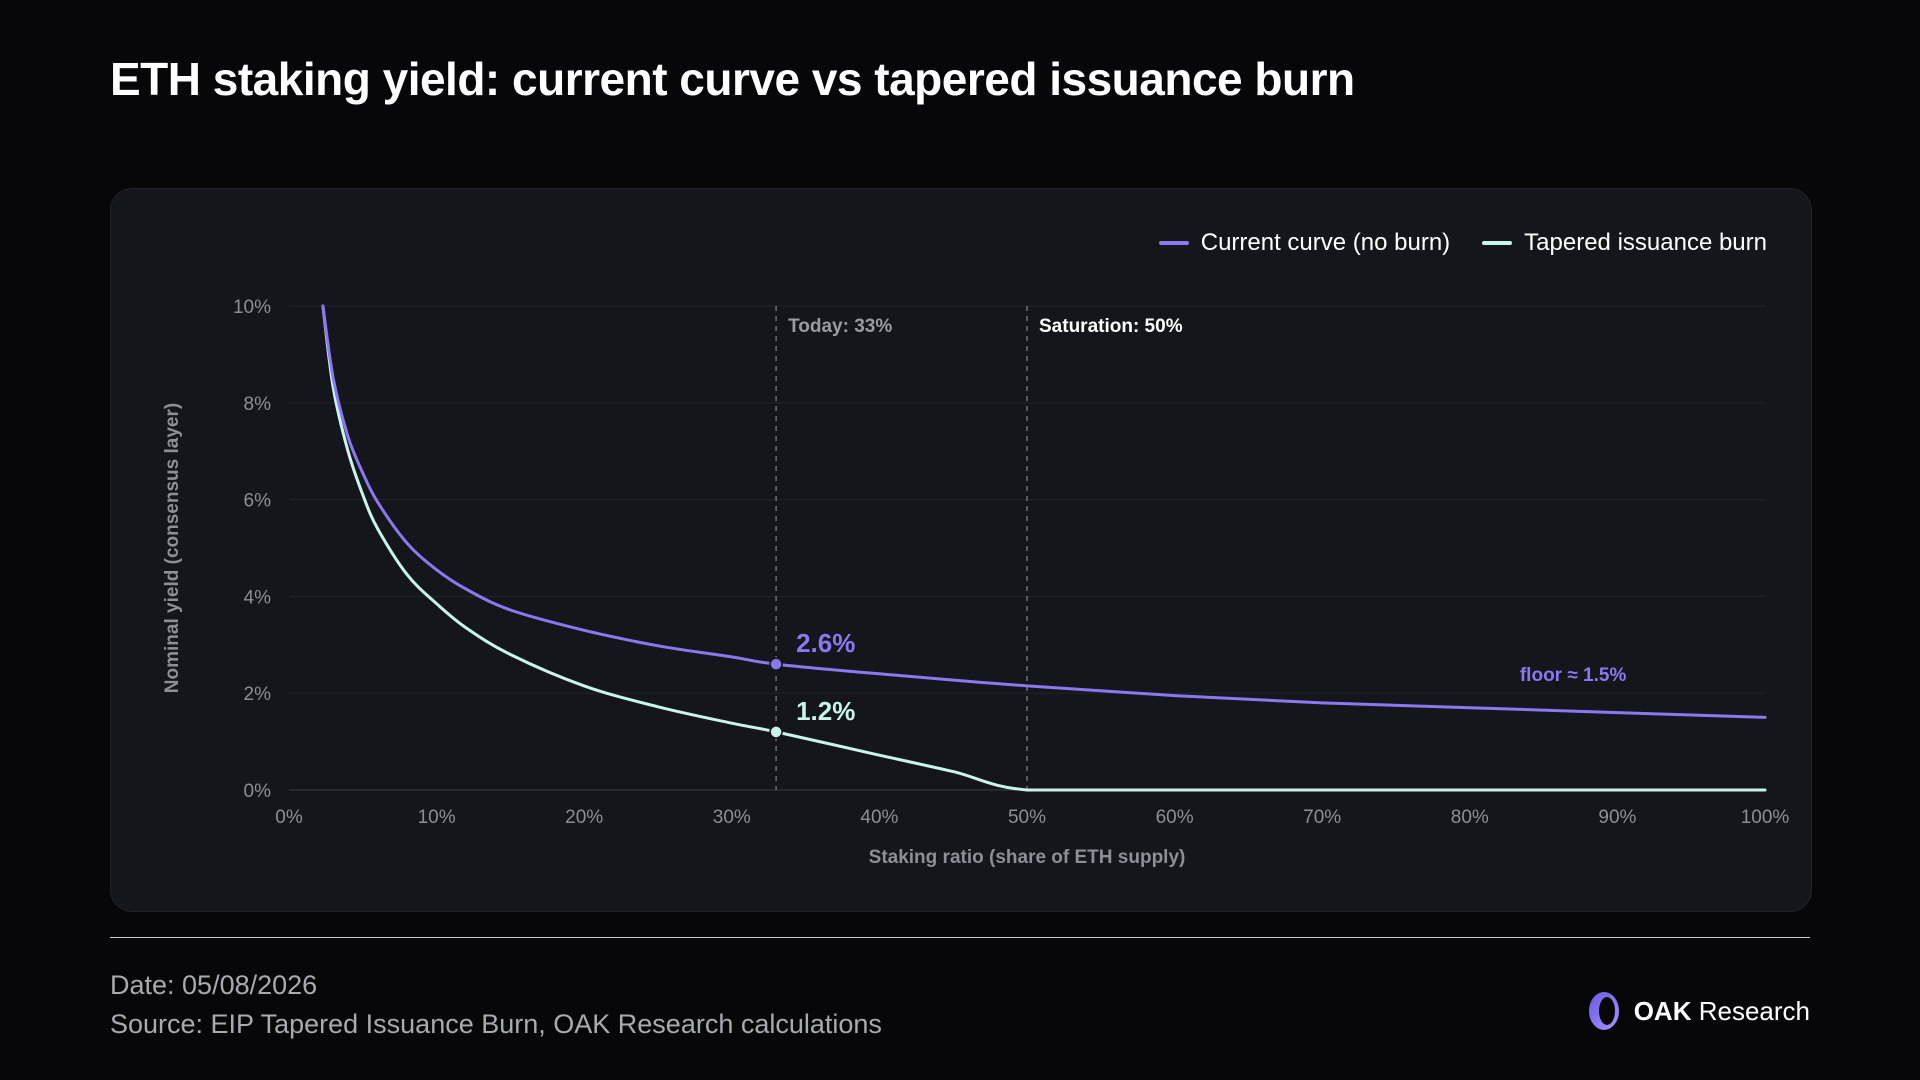  What do you see at coordinates (1765, 817) in the screenshot?
I see `x-tick-label: 100%` at bounding box center [1765, 817].